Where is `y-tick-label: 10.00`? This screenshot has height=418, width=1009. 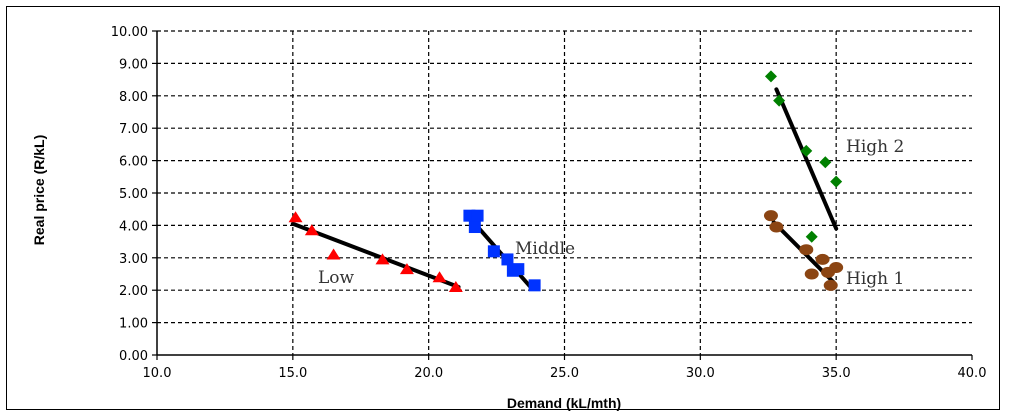 y-tick-label: 10.00 is located at coordinates (129, 32).